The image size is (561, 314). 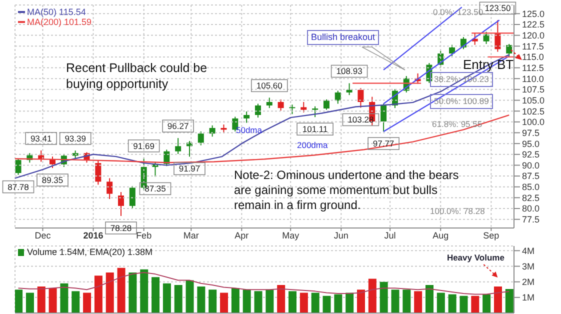 I want to click on y-tick-label: 120.0, so click(x=533, y=35).